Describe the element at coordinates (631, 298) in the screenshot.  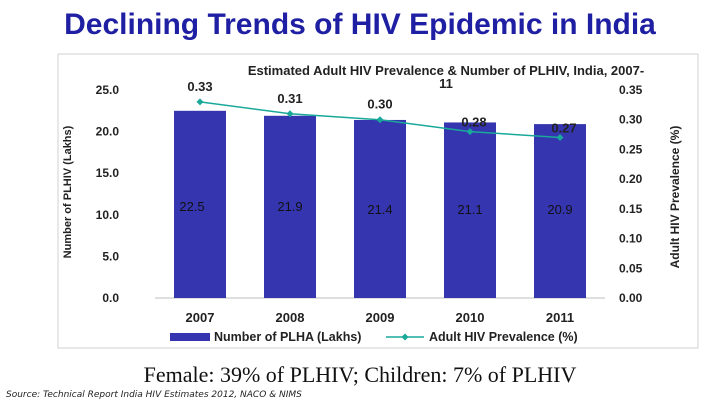
I see `y-right-tick-label: 0.00` at that location.